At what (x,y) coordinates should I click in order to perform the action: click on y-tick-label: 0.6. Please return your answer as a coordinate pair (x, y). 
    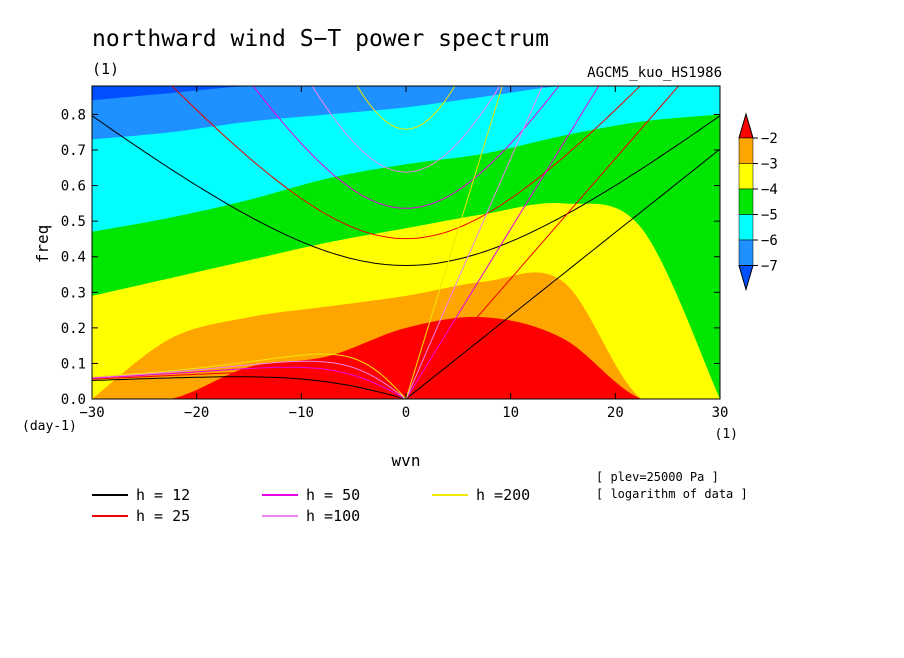
    Looking at the image, I should click on (73, 187).